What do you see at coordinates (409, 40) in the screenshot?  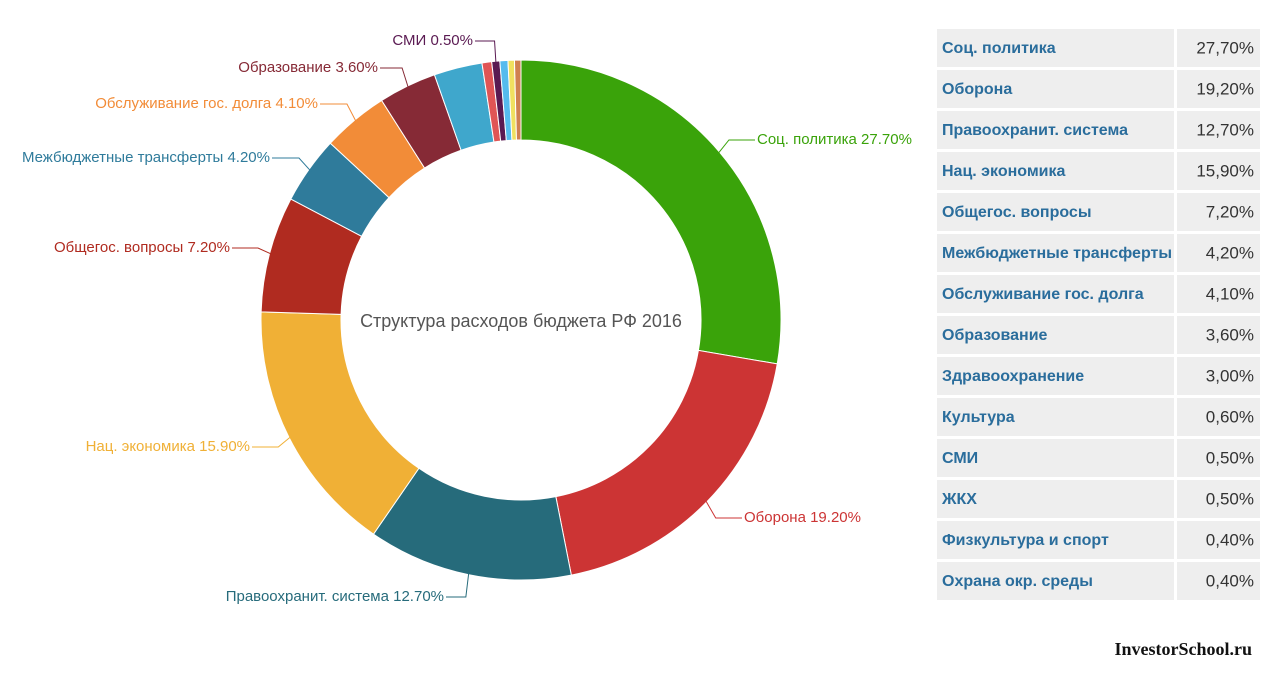 I see `slice-label-name: СМИ` at bounding box center [409, 40].